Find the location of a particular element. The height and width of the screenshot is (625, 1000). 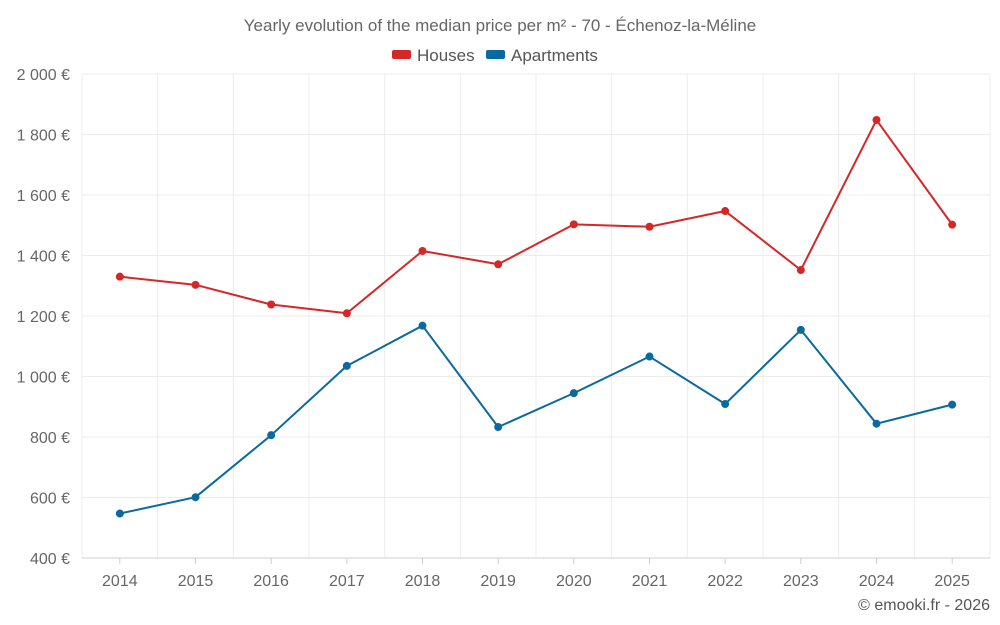

legend-swatch-apartments is located at coordinates (495, 54).